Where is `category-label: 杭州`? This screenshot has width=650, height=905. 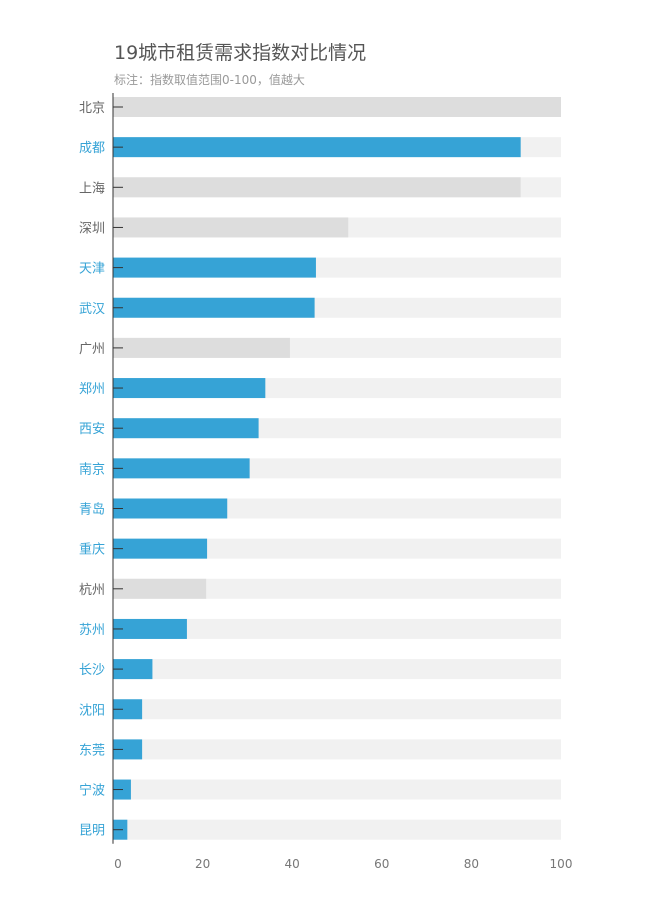 category-label: 杭州 is located at coordinates (92, 590).